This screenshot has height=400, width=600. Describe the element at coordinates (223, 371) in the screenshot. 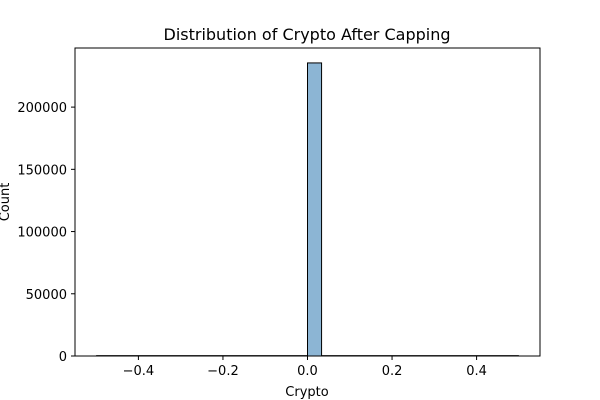

I see `x-tick-label: −0.2` at that location.